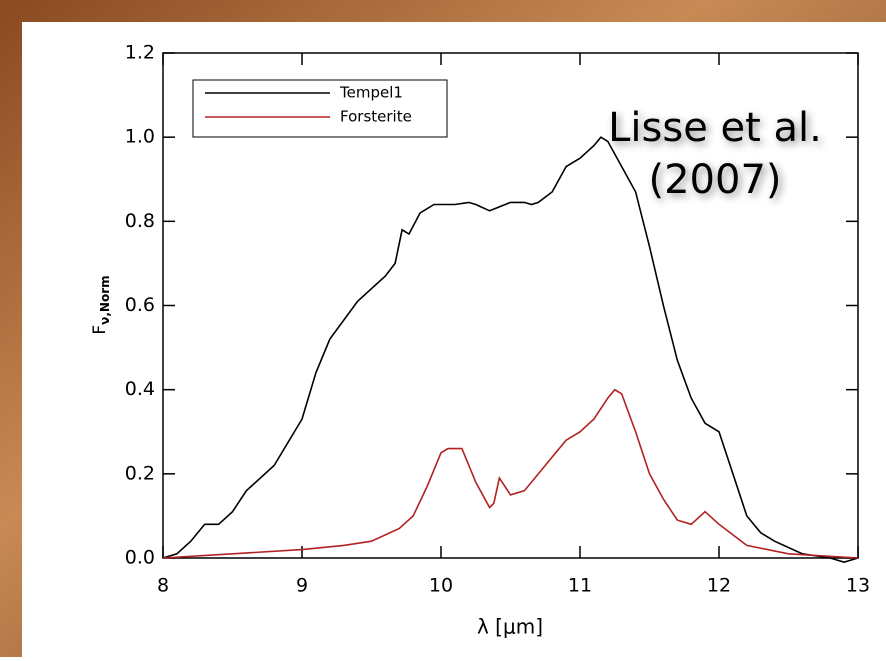 The height and width of the screenshot is (661, 886). I want to click on y-tick-label: 0.4, so click(140, 389).